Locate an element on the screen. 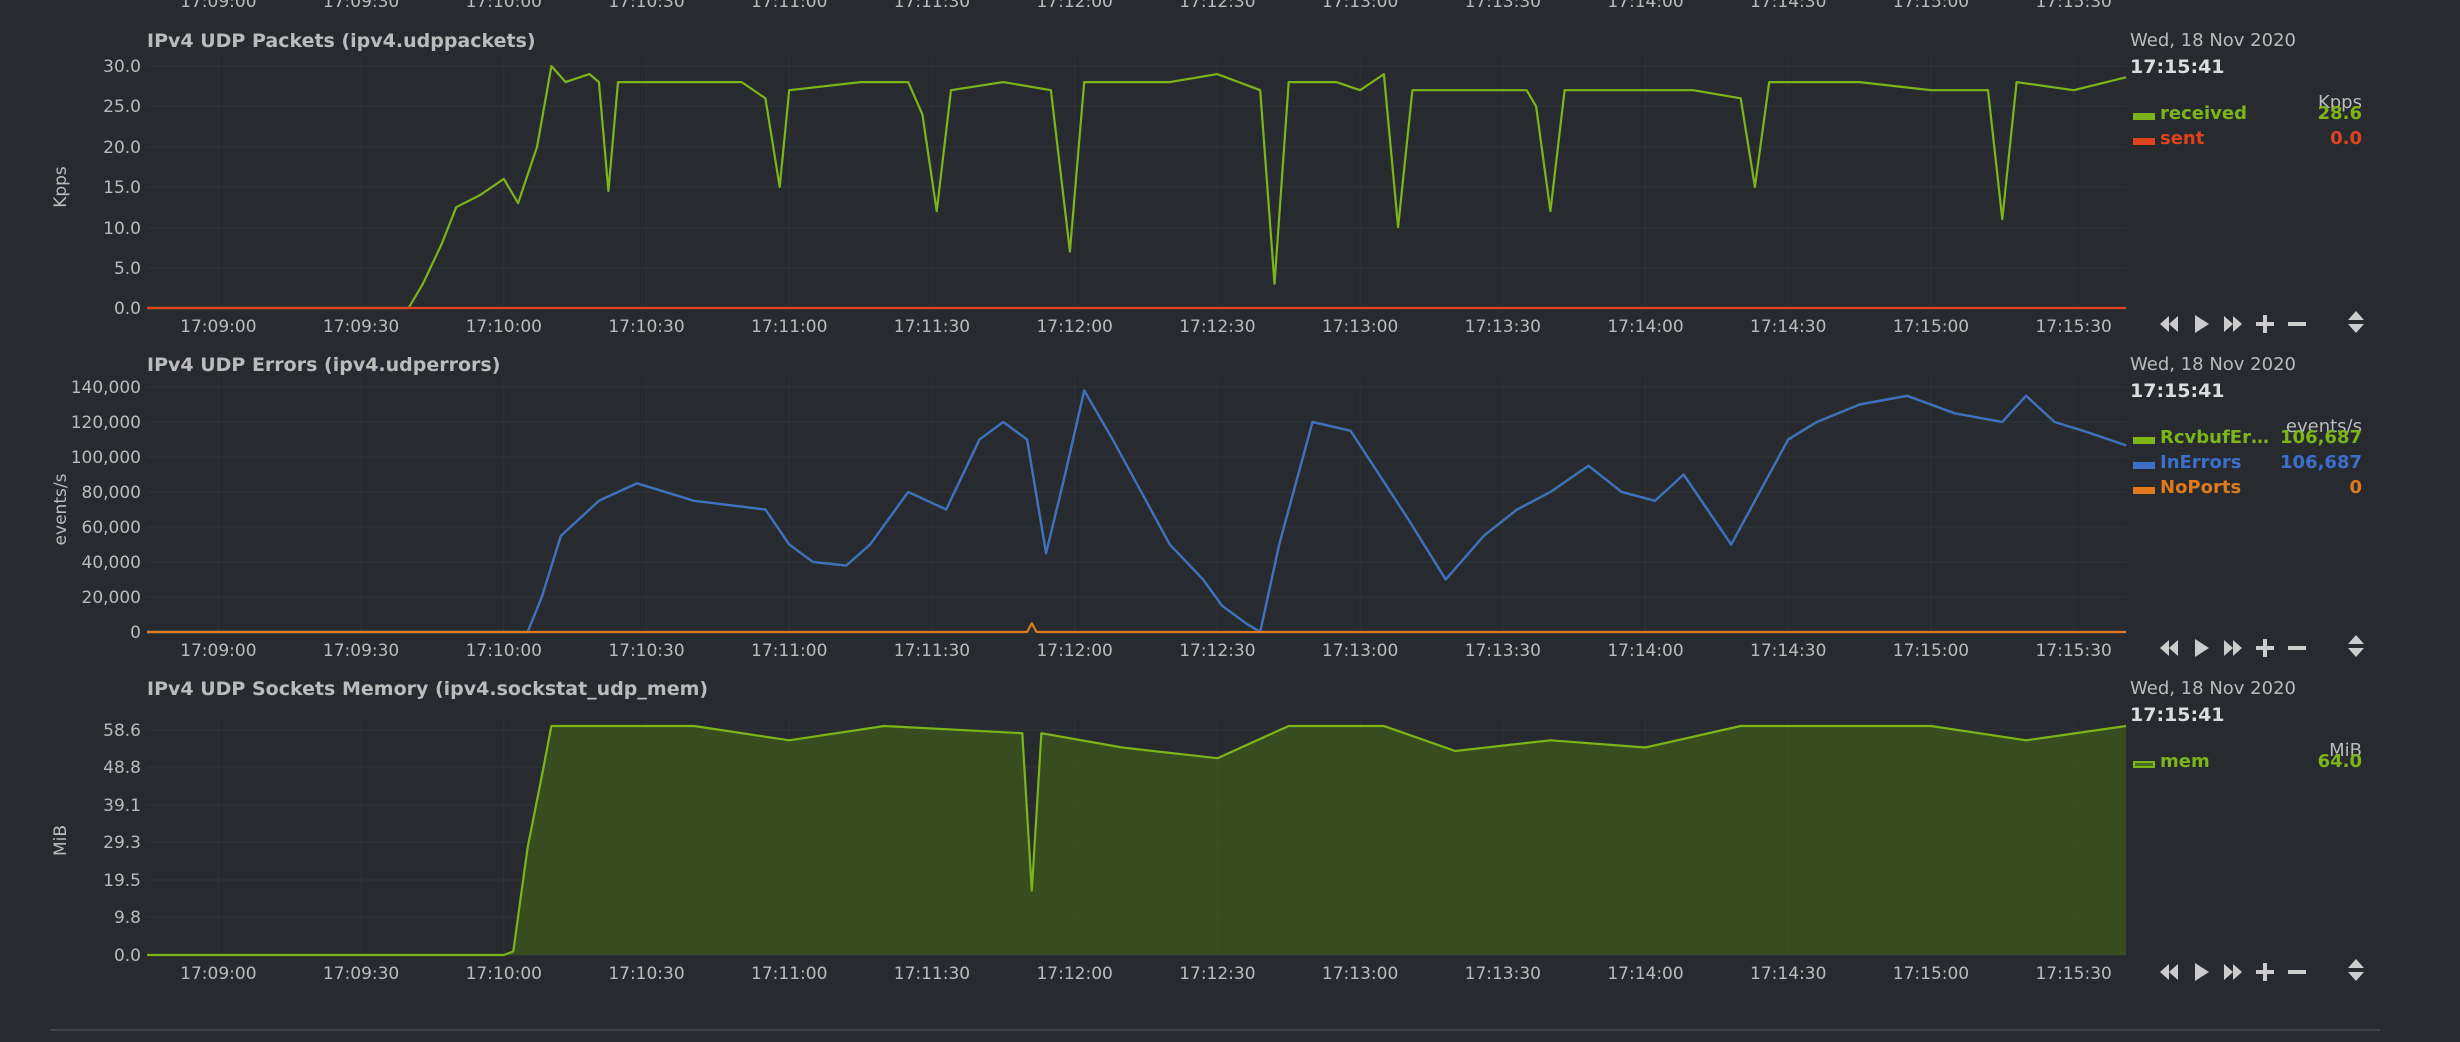 The height and width of the screenshot is (1042, 2460). legend-item-rcvbuferrors: RcvbufEr… 106,687 is located at coordinates (2246, 439).